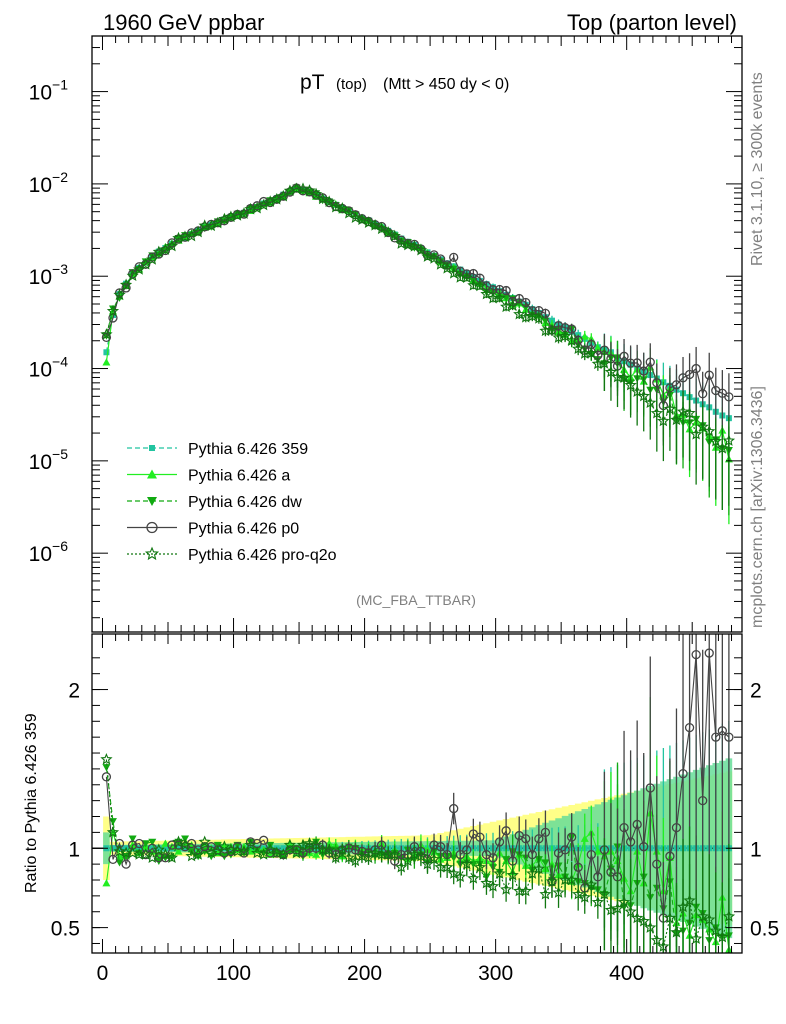 This screenshot has width=786, height=1024. Describe the element at coordinates (756, 691) in the screenshot. I see `ratio-tick-label-right: 2` at that location.